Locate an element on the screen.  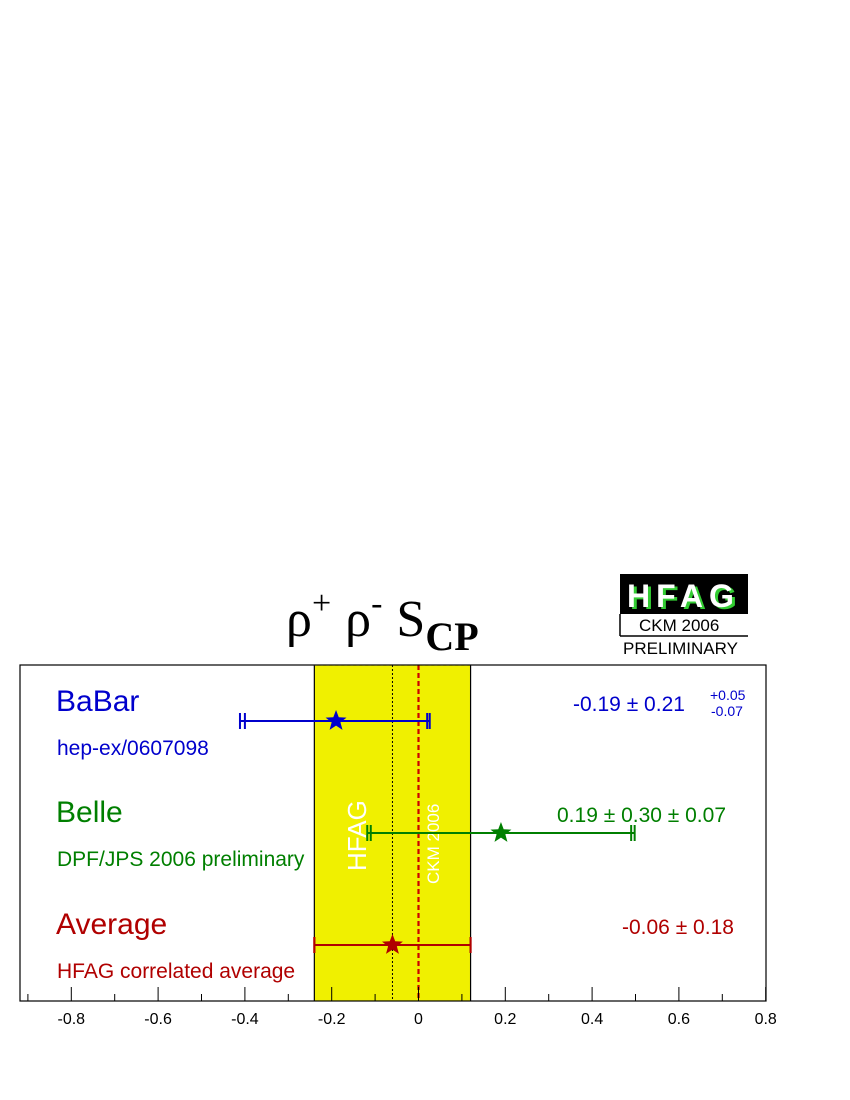
x-tick-label: -0.8 is located at coordinates (72, 1019).